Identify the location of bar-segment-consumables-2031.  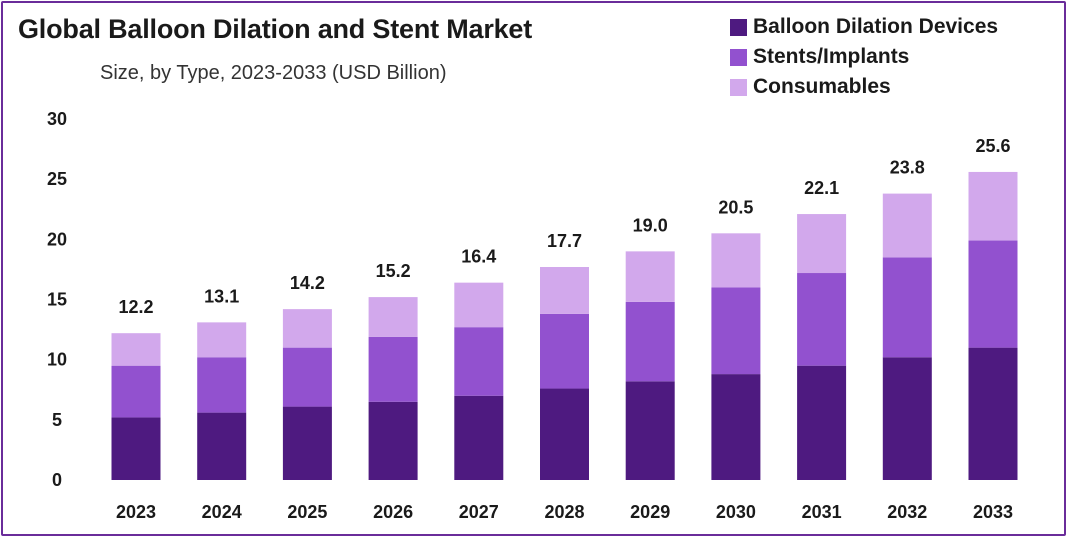
(822, 244).